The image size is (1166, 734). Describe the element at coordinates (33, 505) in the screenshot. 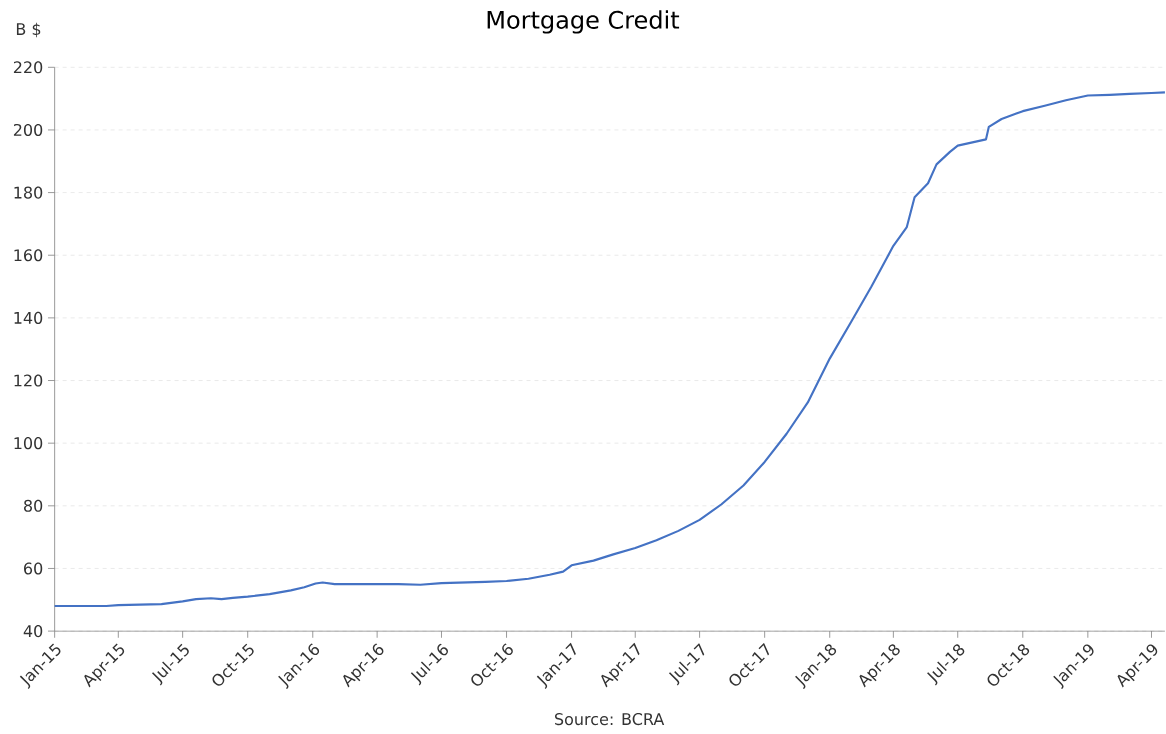

I see `y-tick-label: 80` at that location.